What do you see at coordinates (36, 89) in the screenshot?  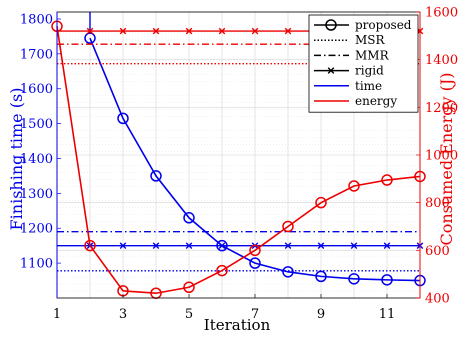 I see `left-y-tick-label: 1600` at bounding box center [36, 89].